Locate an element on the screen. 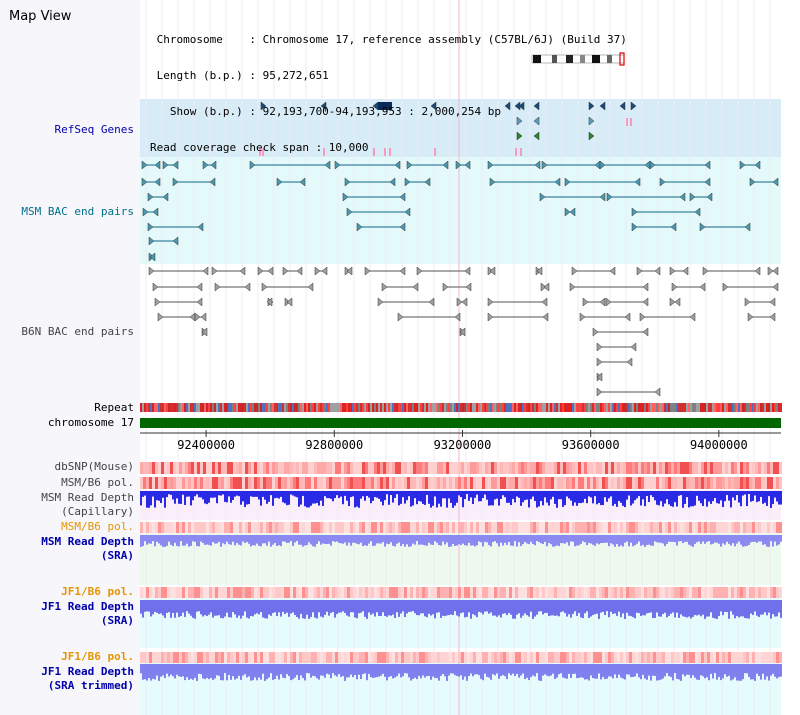 This screenshot has height=715, width=800. track-label-msm-depth-capillary: MSM Read Depth (Capillary) is located at coordinates (87, 505).